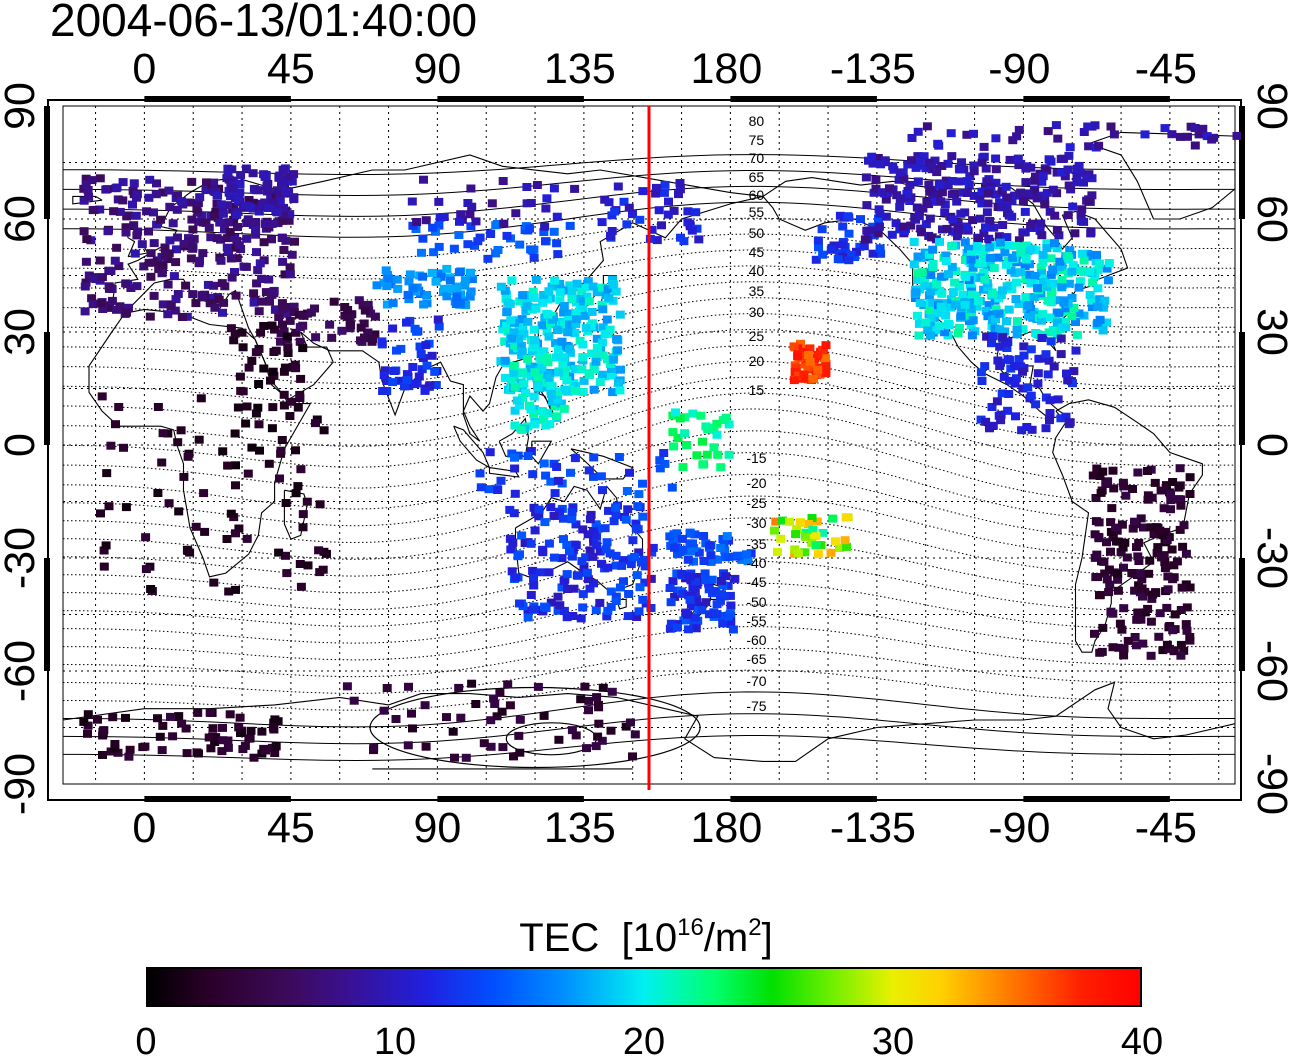  Describe the element at coordinates (756, 563) in the screenshot. I see `geomag-label: -40` at that location.